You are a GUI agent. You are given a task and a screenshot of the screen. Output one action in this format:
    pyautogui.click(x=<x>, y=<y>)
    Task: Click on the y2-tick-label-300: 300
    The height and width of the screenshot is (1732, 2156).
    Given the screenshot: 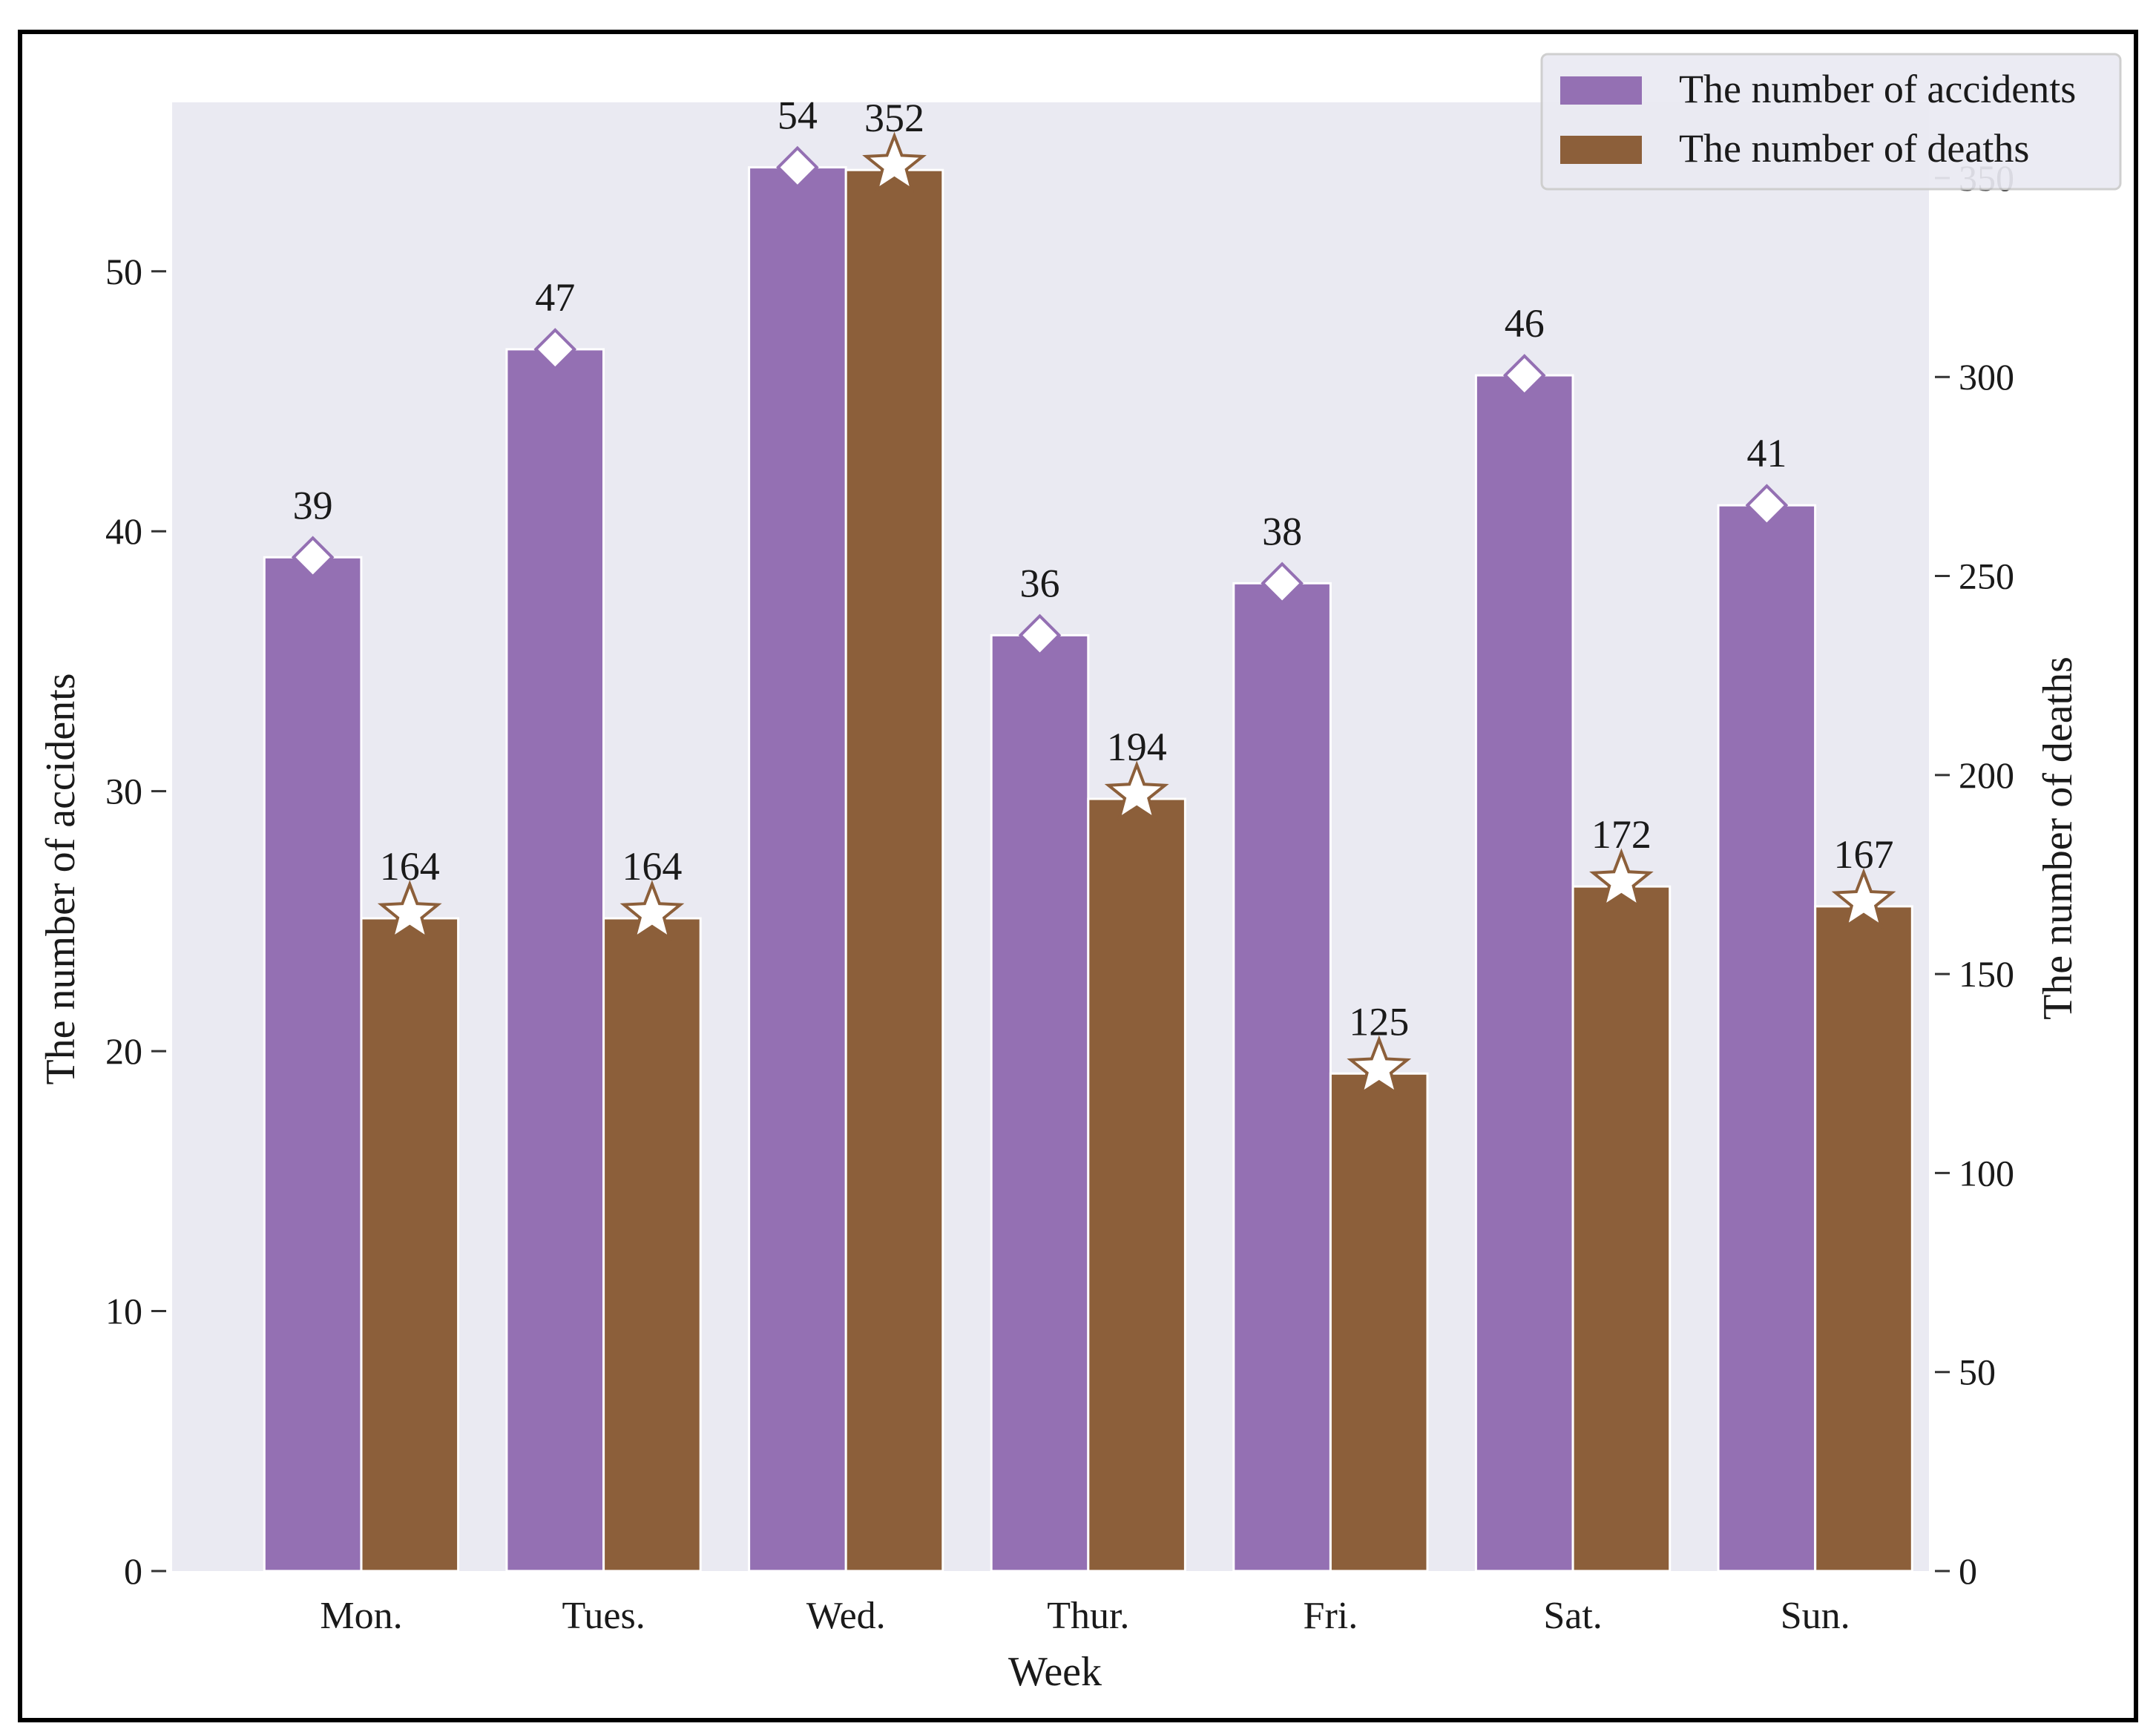 What is the action you would take?
    pyautogui.click(x=1987, y=377)
    